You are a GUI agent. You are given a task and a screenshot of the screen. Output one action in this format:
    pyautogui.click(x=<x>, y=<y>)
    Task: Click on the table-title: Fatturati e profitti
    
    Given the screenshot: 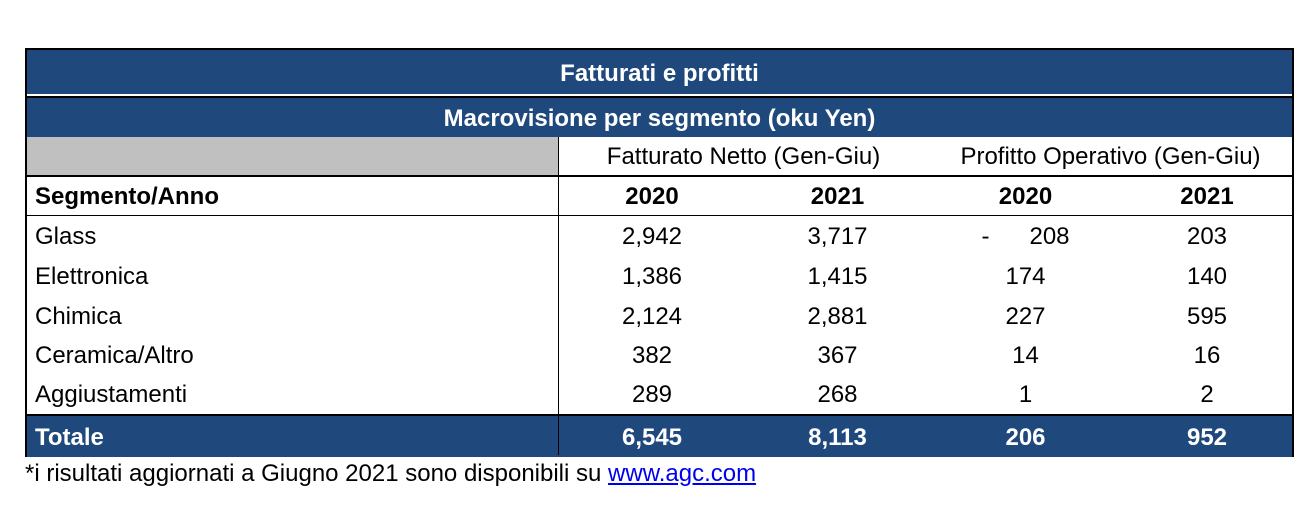 What is the action you would take?
    pyautogui.click(x=659, y=72)
    